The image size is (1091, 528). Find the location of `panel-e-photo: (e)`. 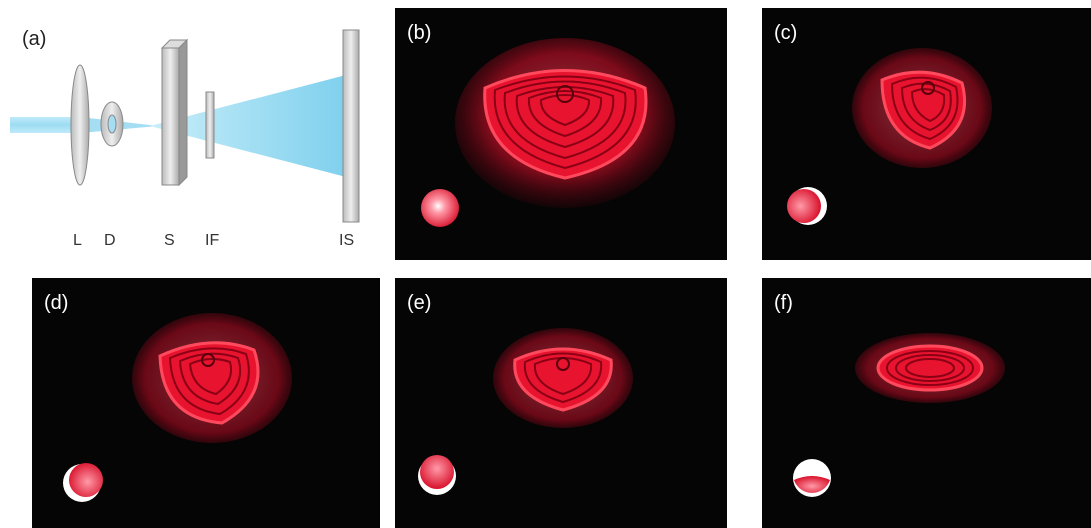

panel-e-photo: (e) is located at coordinates (561, 403).